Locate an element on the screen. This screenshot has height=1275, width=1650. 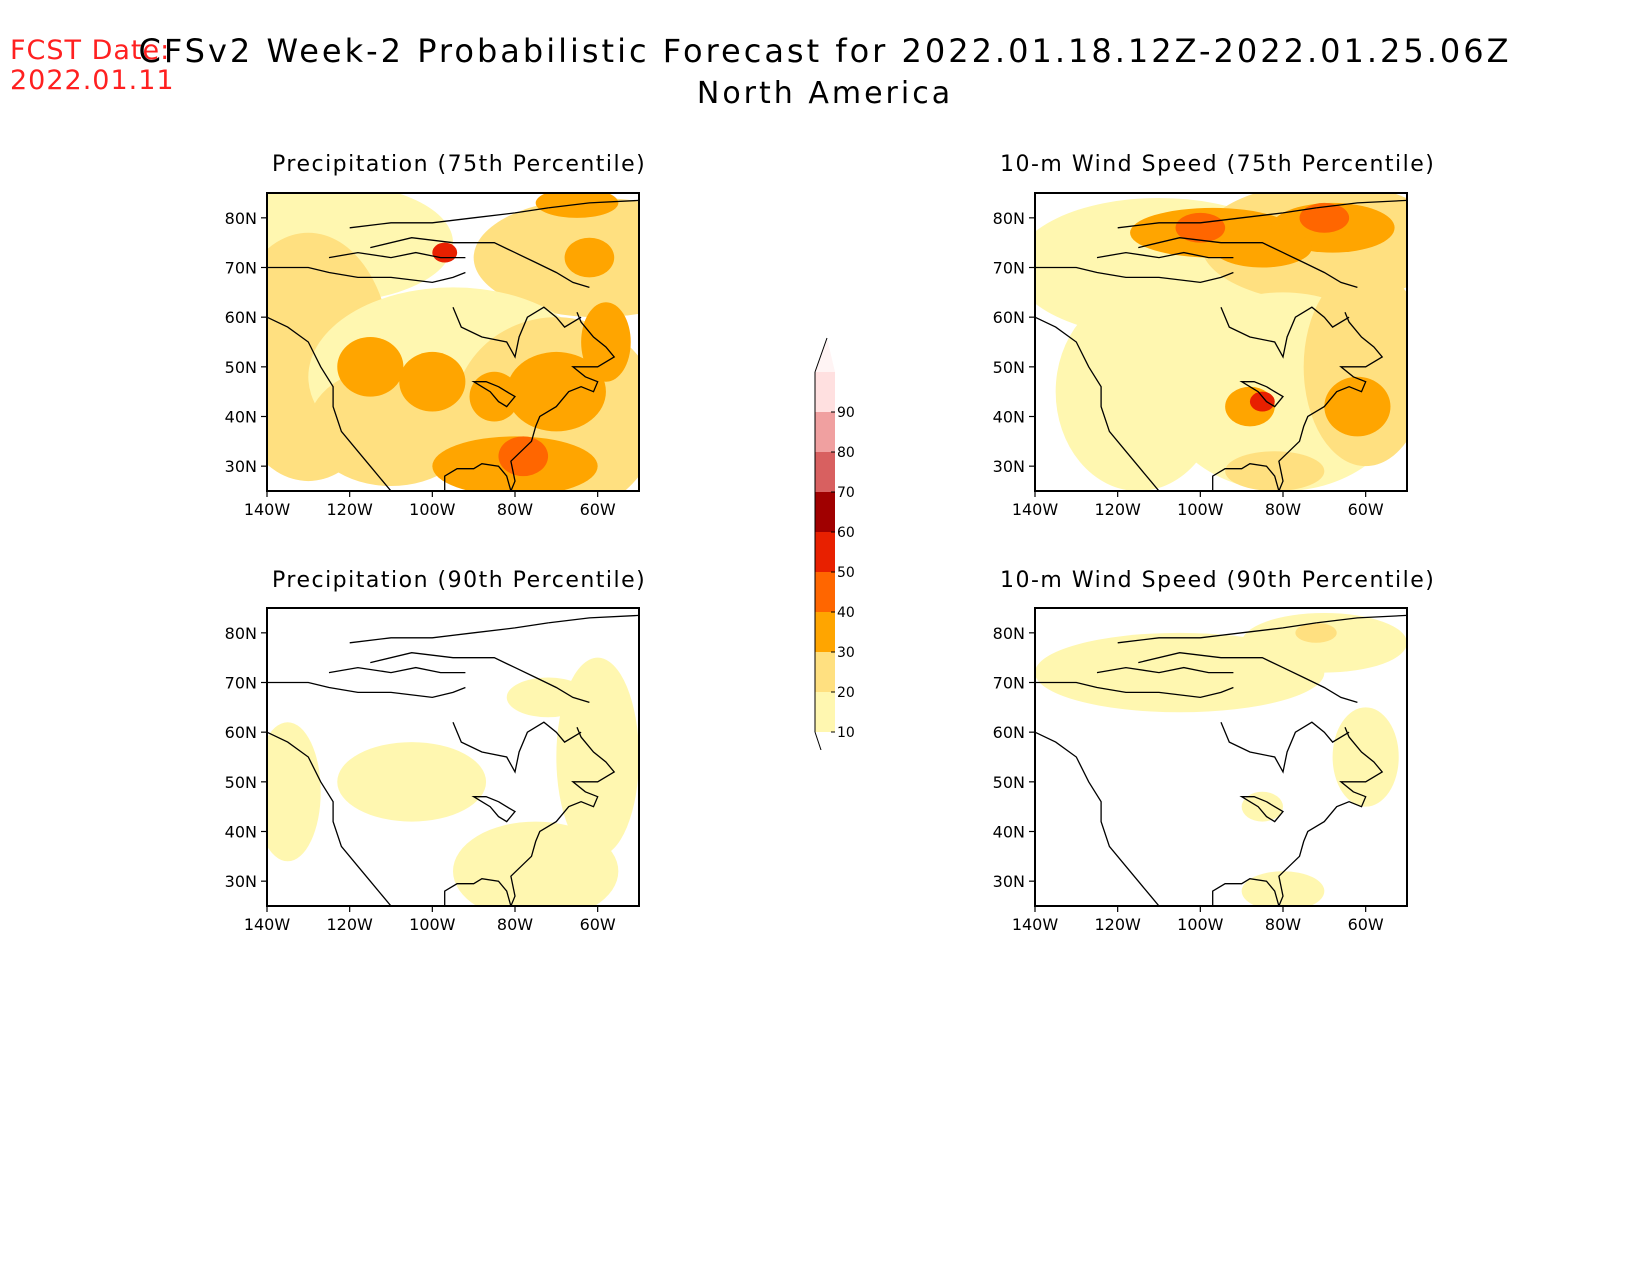
lon-label: 80W is located at coordinates (515, 924).